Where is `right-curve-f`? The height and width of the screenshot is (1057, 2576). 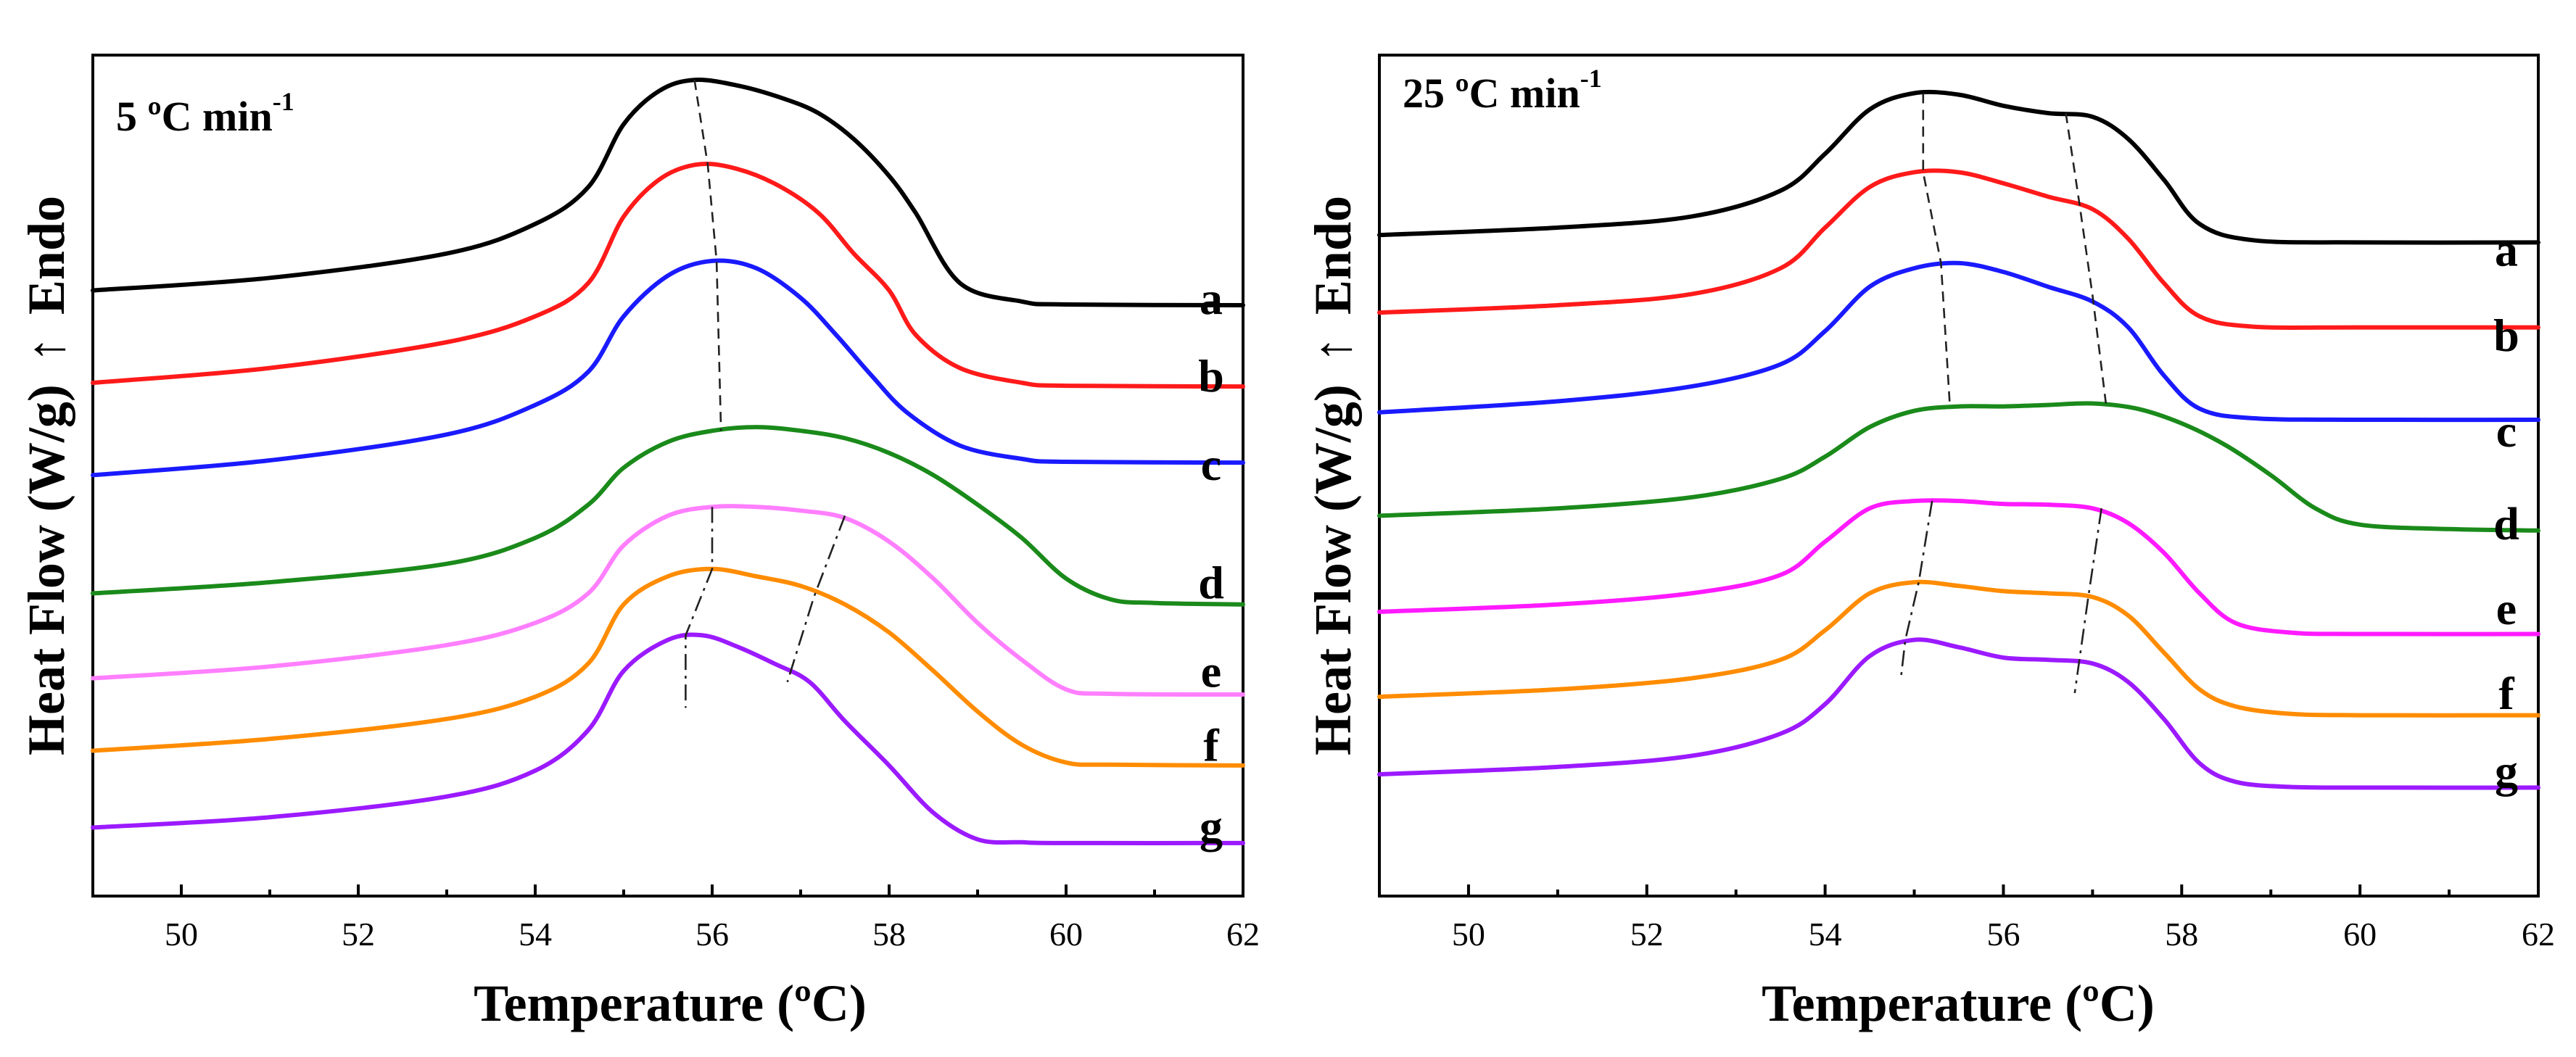
right-curve-f is located at coordinates (1958, 649).